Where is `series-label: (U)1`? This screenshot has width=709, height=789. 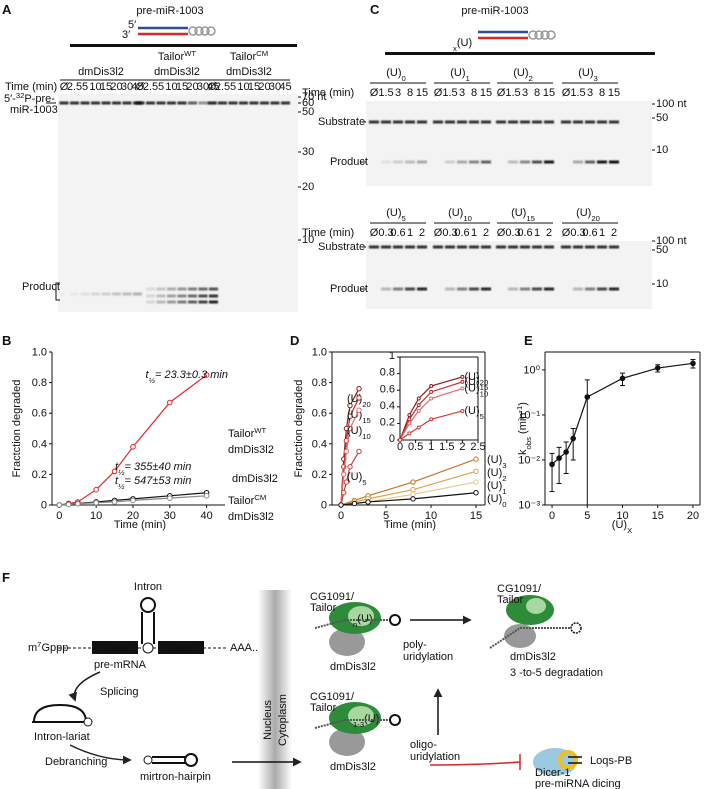
series-label: (U)1 is located at coordinates (497, 488).